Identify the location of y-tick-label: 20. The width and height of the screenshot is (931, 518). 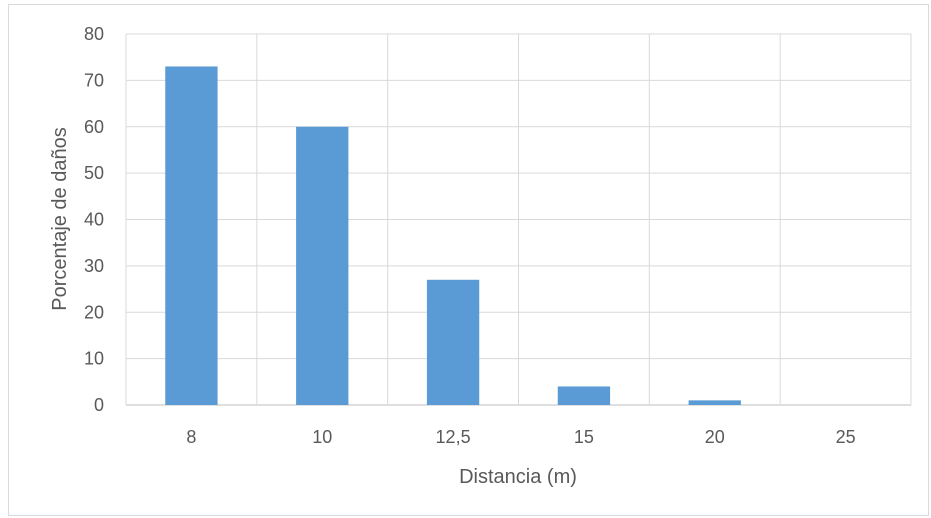
(94, 312).